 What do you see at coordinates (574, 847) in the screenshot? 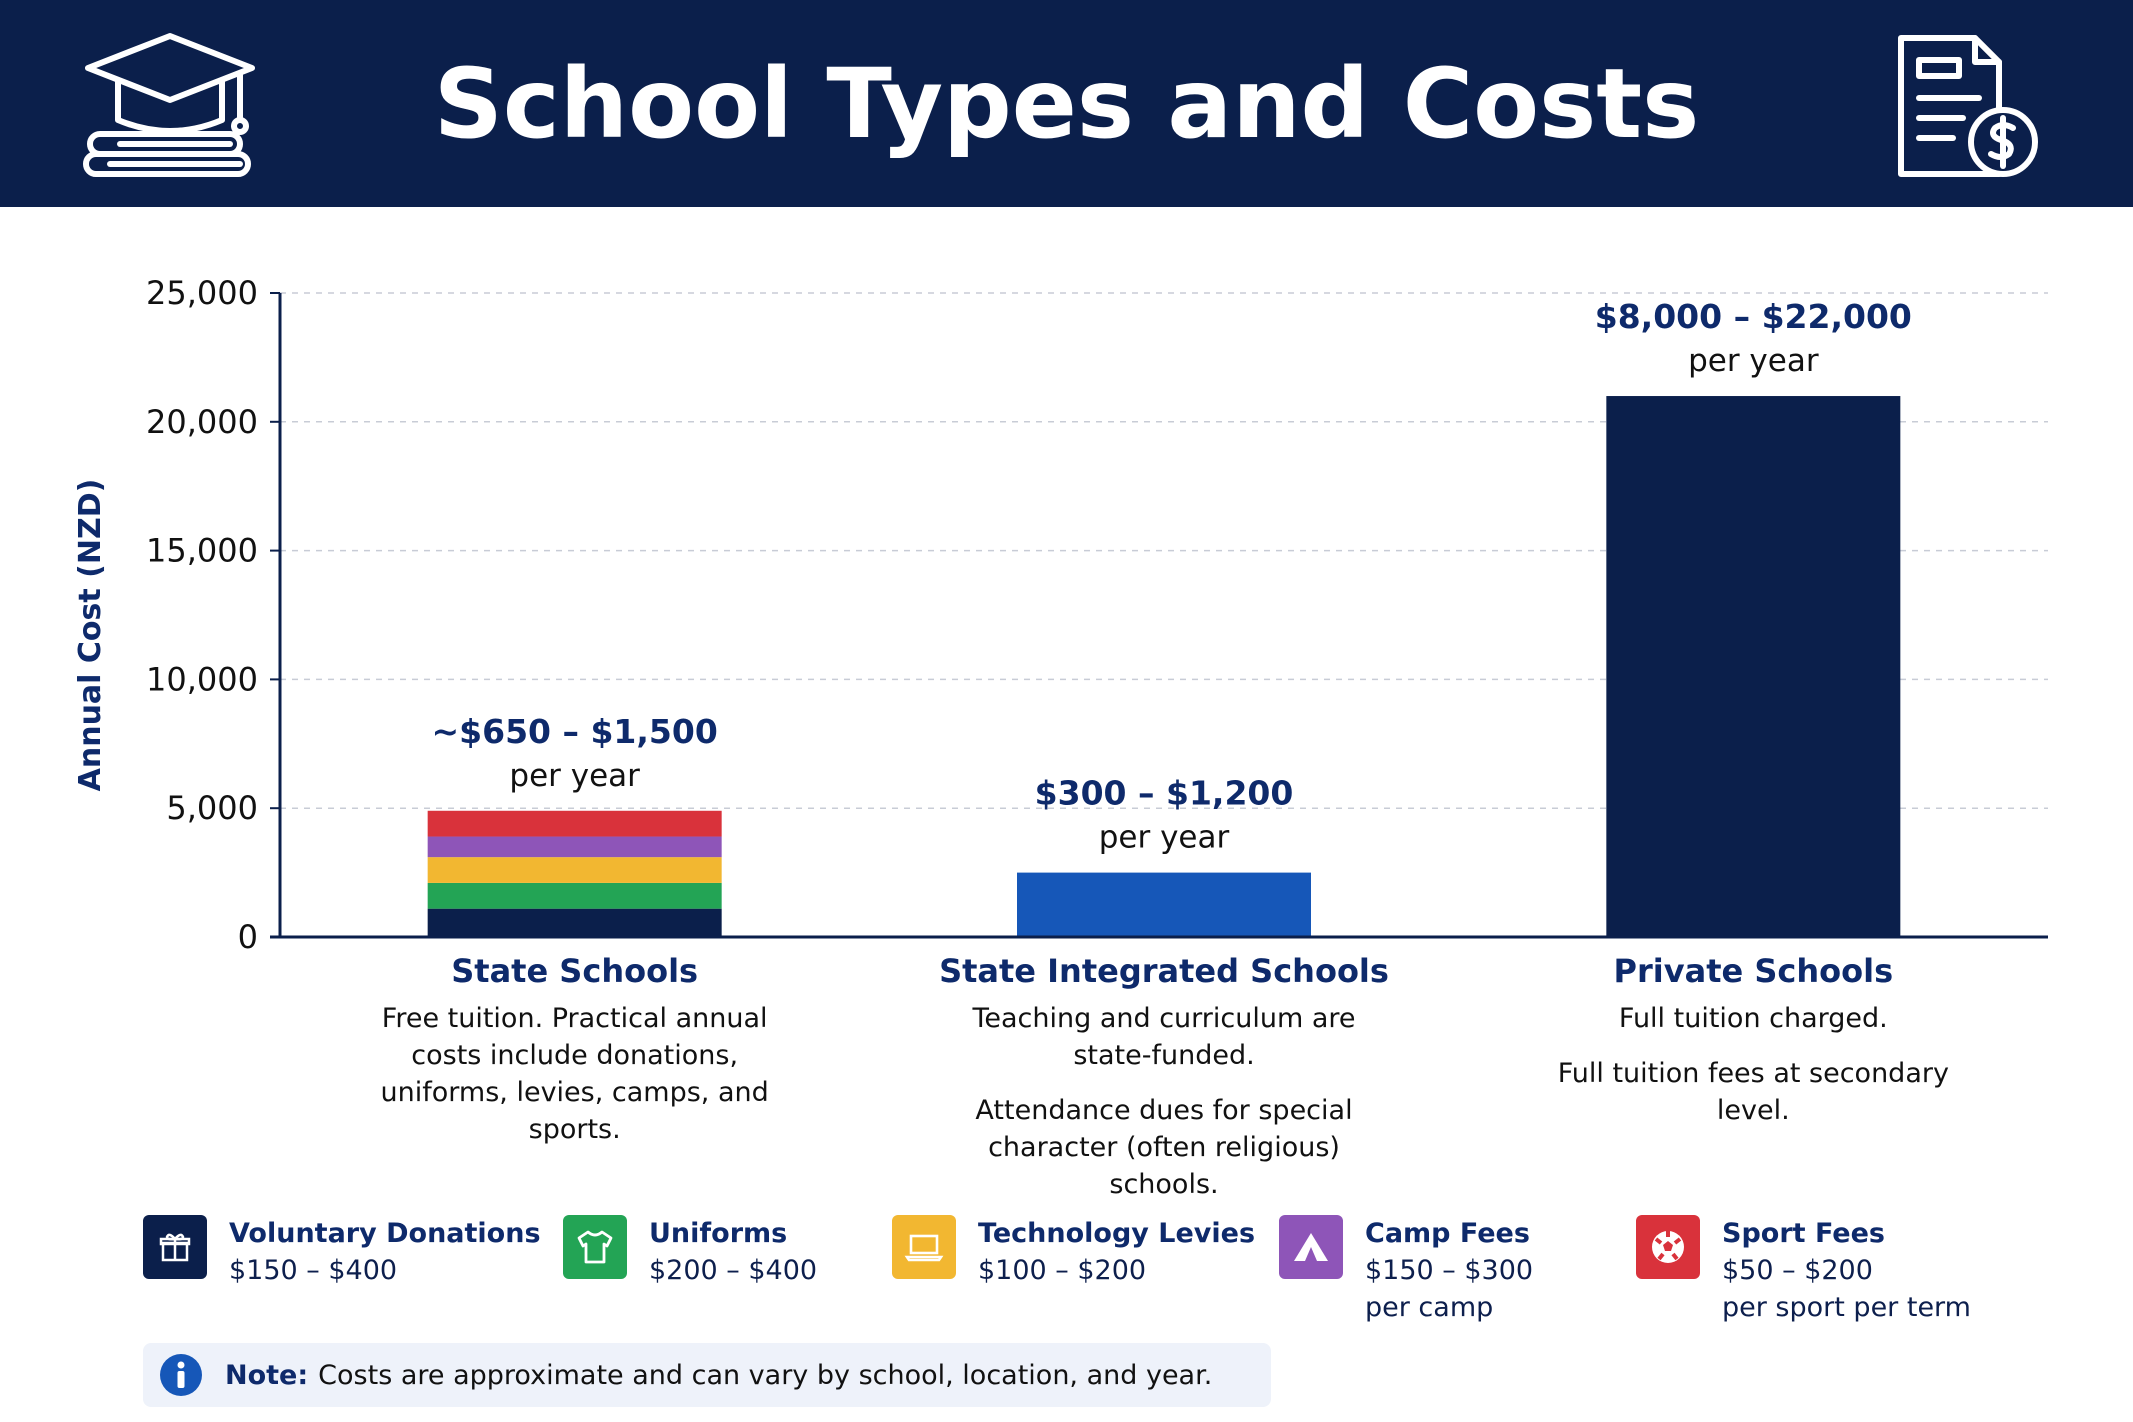
I see `bar-segment-camp-fees` at bounding box center [574, 847].